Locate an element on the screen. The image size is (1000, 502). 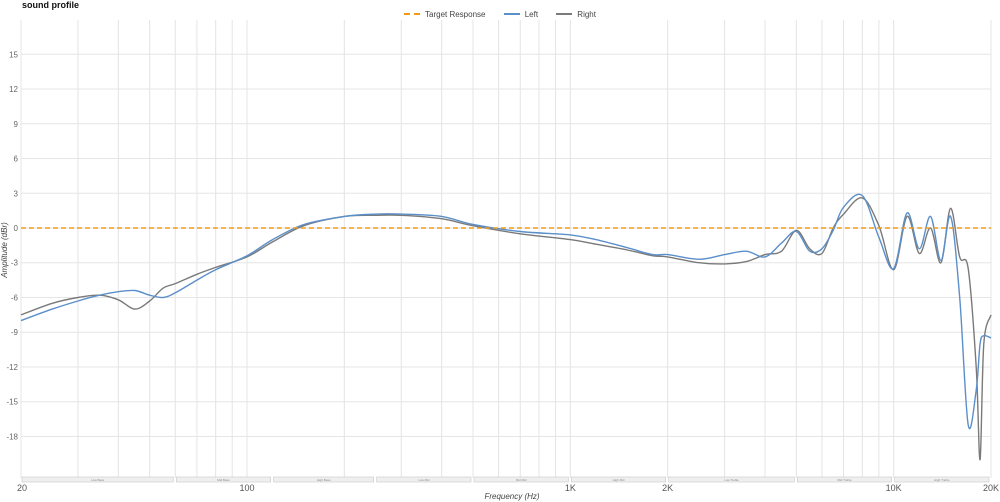
band-label: Low Bass is located at coordinates (98, 480).